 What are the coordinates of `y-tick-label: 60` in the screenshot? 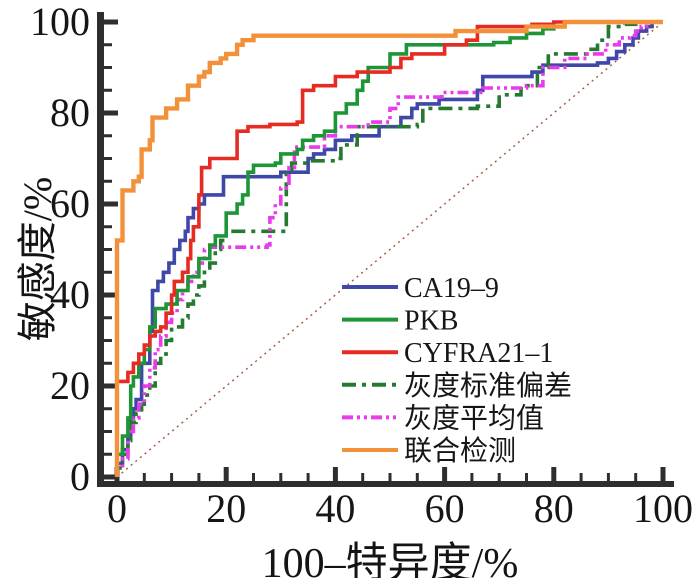 It's located at (70, 203).